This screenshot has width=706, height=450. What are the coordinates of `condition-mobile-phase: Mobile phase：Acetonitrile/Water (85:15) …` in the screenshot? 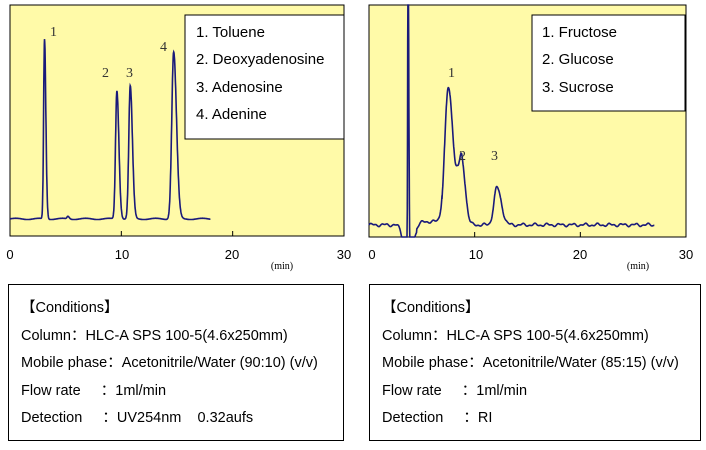 It's located at (530, 363).